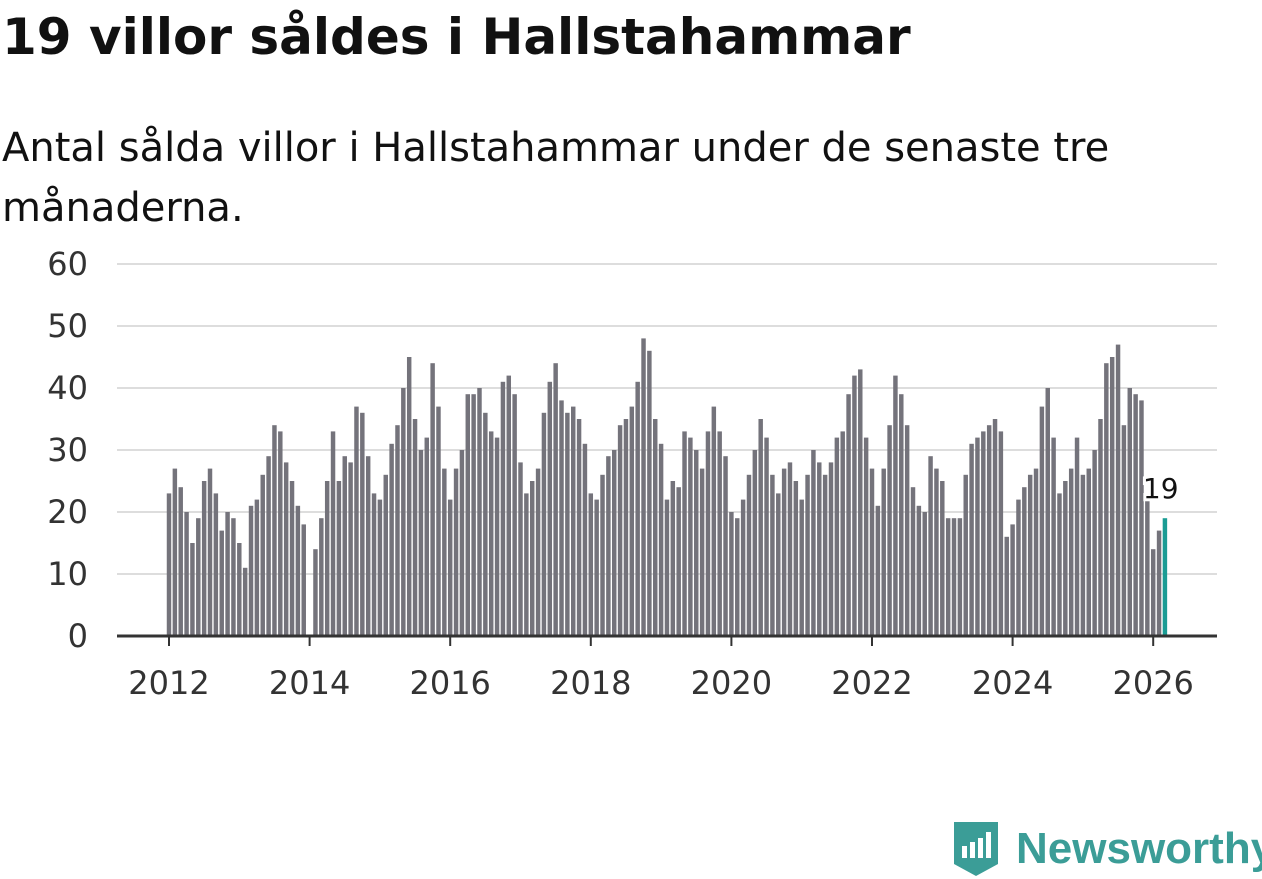  Describe the element at coordinates (1161, 488) in the screenshot. I see `value-label-latest: 19` at that location.